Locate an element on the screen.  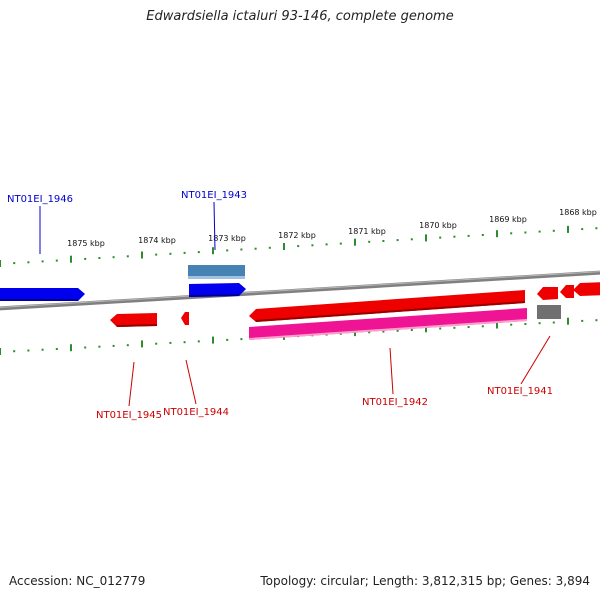
feature-nt01ei-1941-c is located at coordinates (586, 289).